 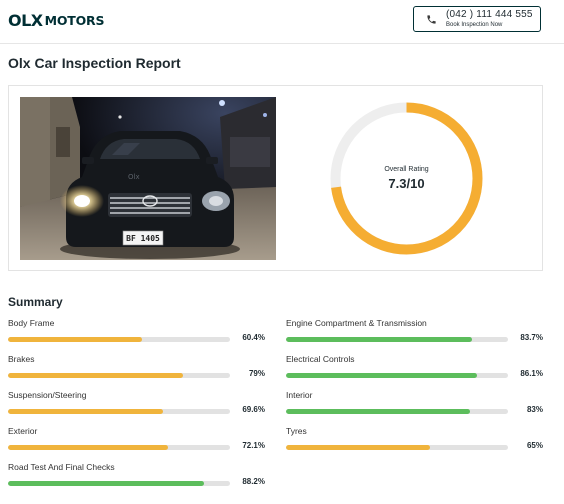 I want to click on metric-label: Brakes, so click(x=21, y=359).